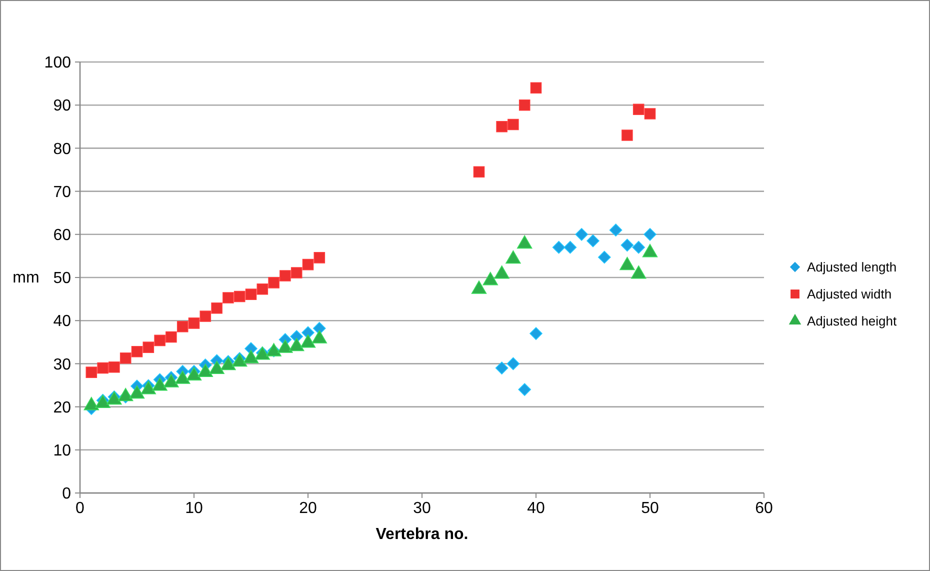  I want to click on y-tick-label: 30, so click(62, 365).